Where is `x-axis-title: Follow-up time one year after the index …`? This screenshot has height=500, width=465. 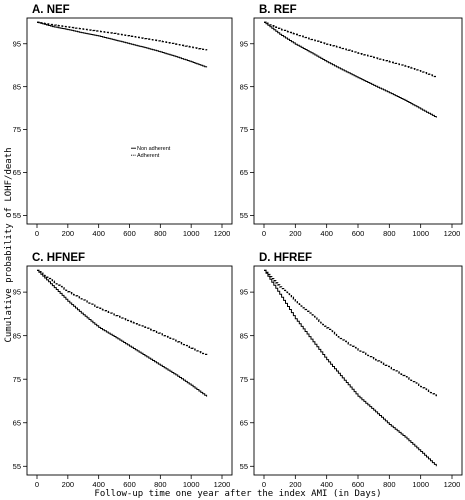 x-axis-title: Follow-up time one year after the index … is located at coordinates (237, 494).